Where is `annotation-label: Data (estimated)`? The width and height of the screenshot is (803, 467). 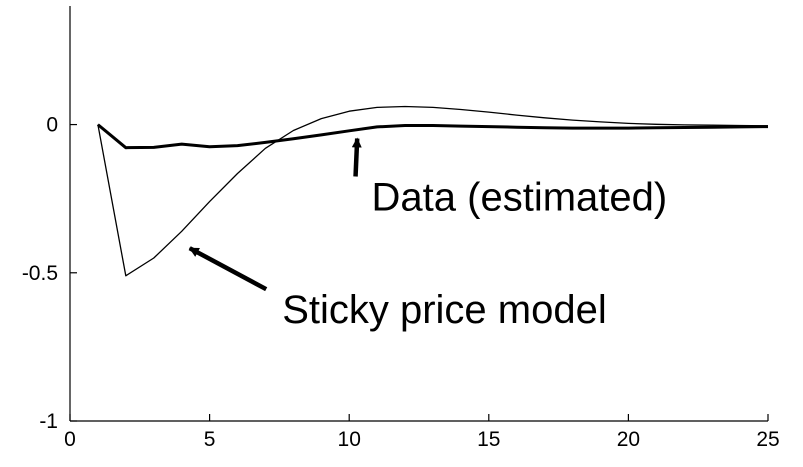 annotation-label: Data (estimated) is located at coordinates (520, 198).